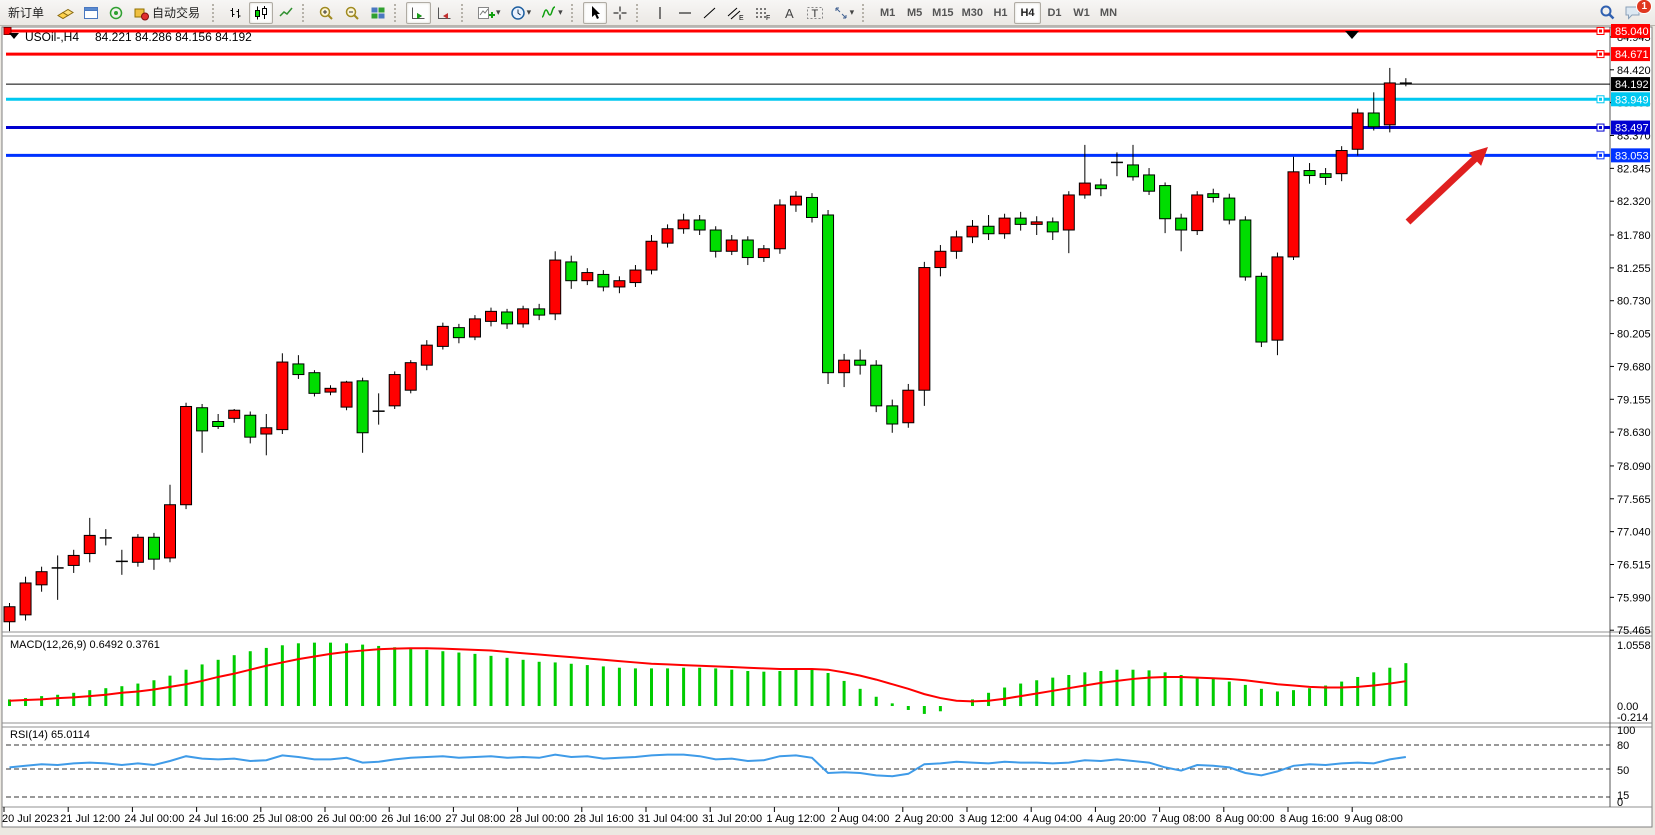 The image size is (1655, 835). What do you see at coordinates (378, 13) in the screenshot?
I see `tile-windows-button` at bounding box center [378, 13].